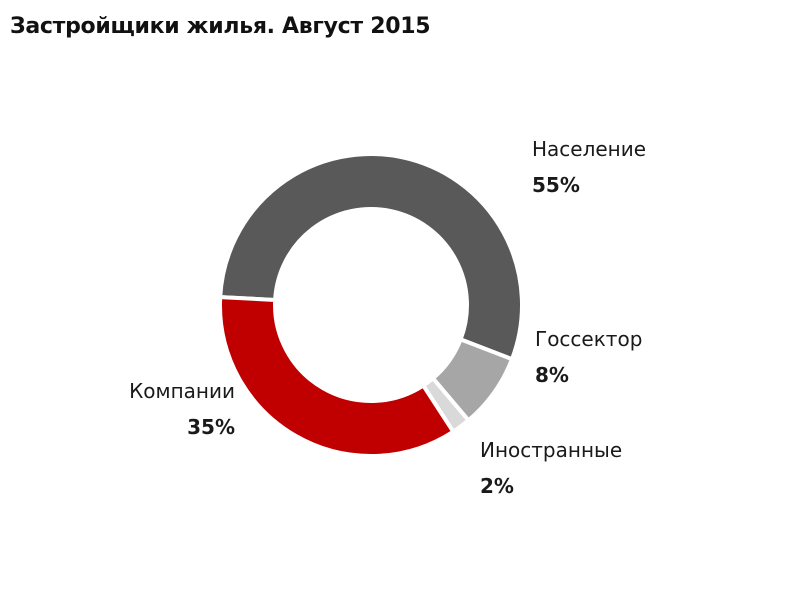  What do you see at coordinates (589, 149) in the screenshot?
I see `label-name: Население` at bounding box center [589, 149].